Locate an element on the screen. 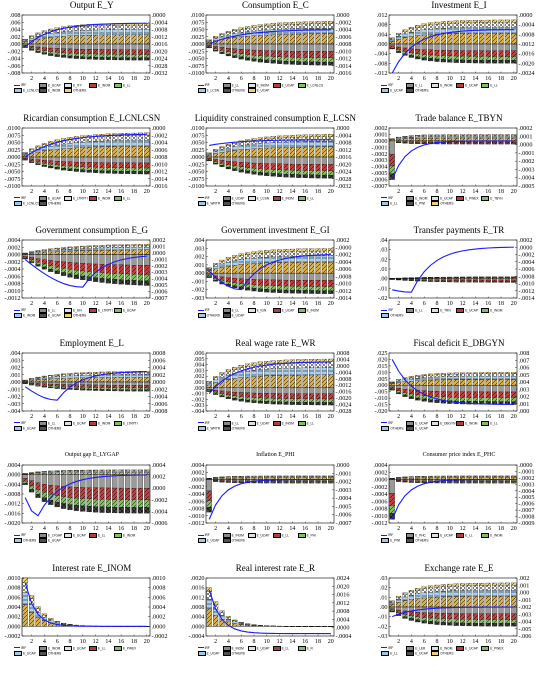 This screenshot has height=675, width=551. legend-entry: E_DBGYN is located at coordinates (443, 423).